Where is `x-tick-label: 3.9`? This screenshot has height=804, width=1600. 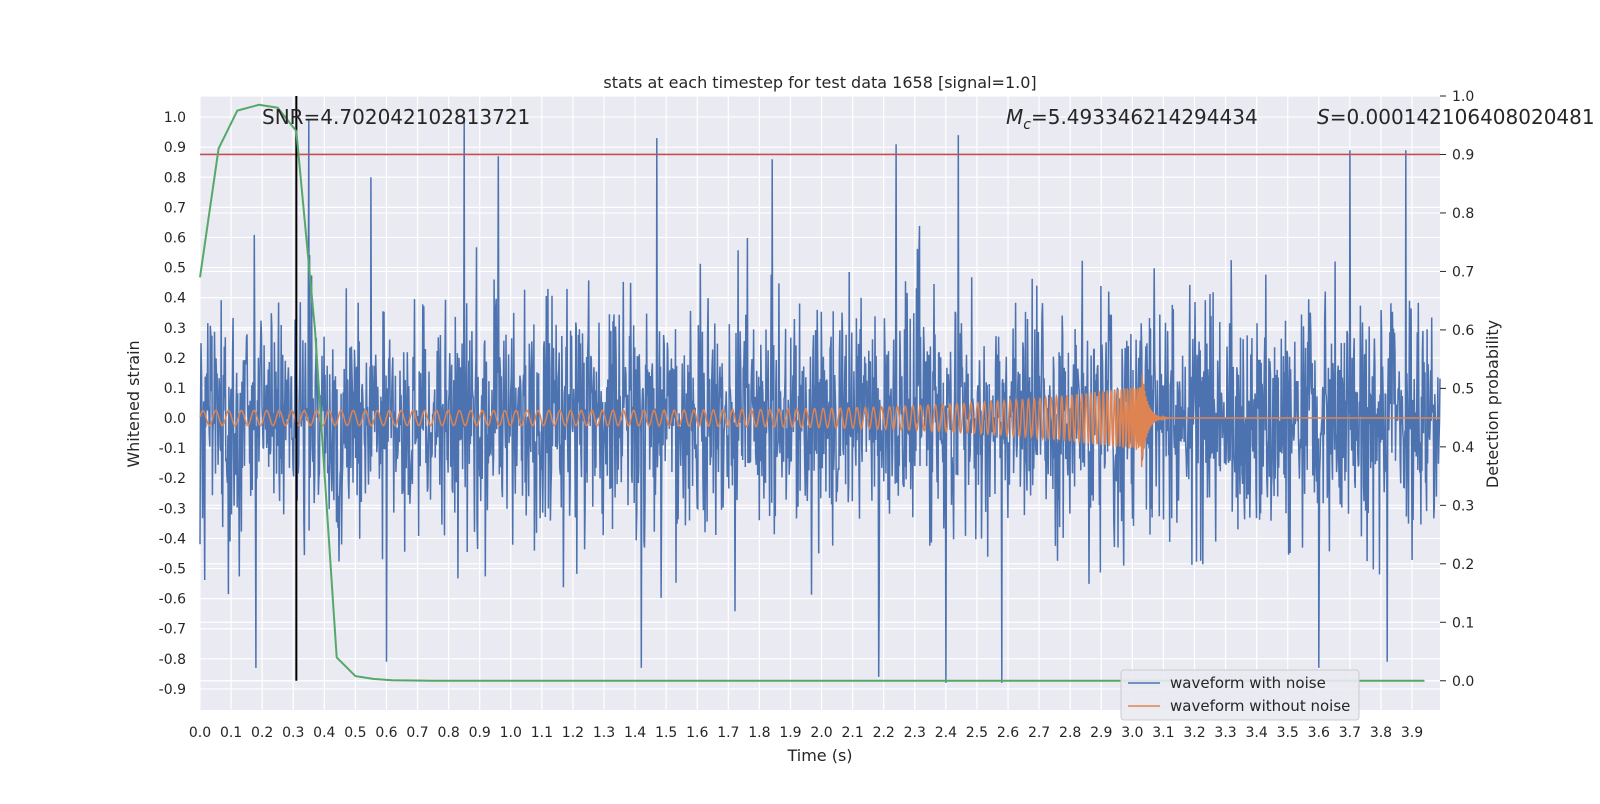 x-tick-label: 3.9 is located at coordinates (1412, 733).